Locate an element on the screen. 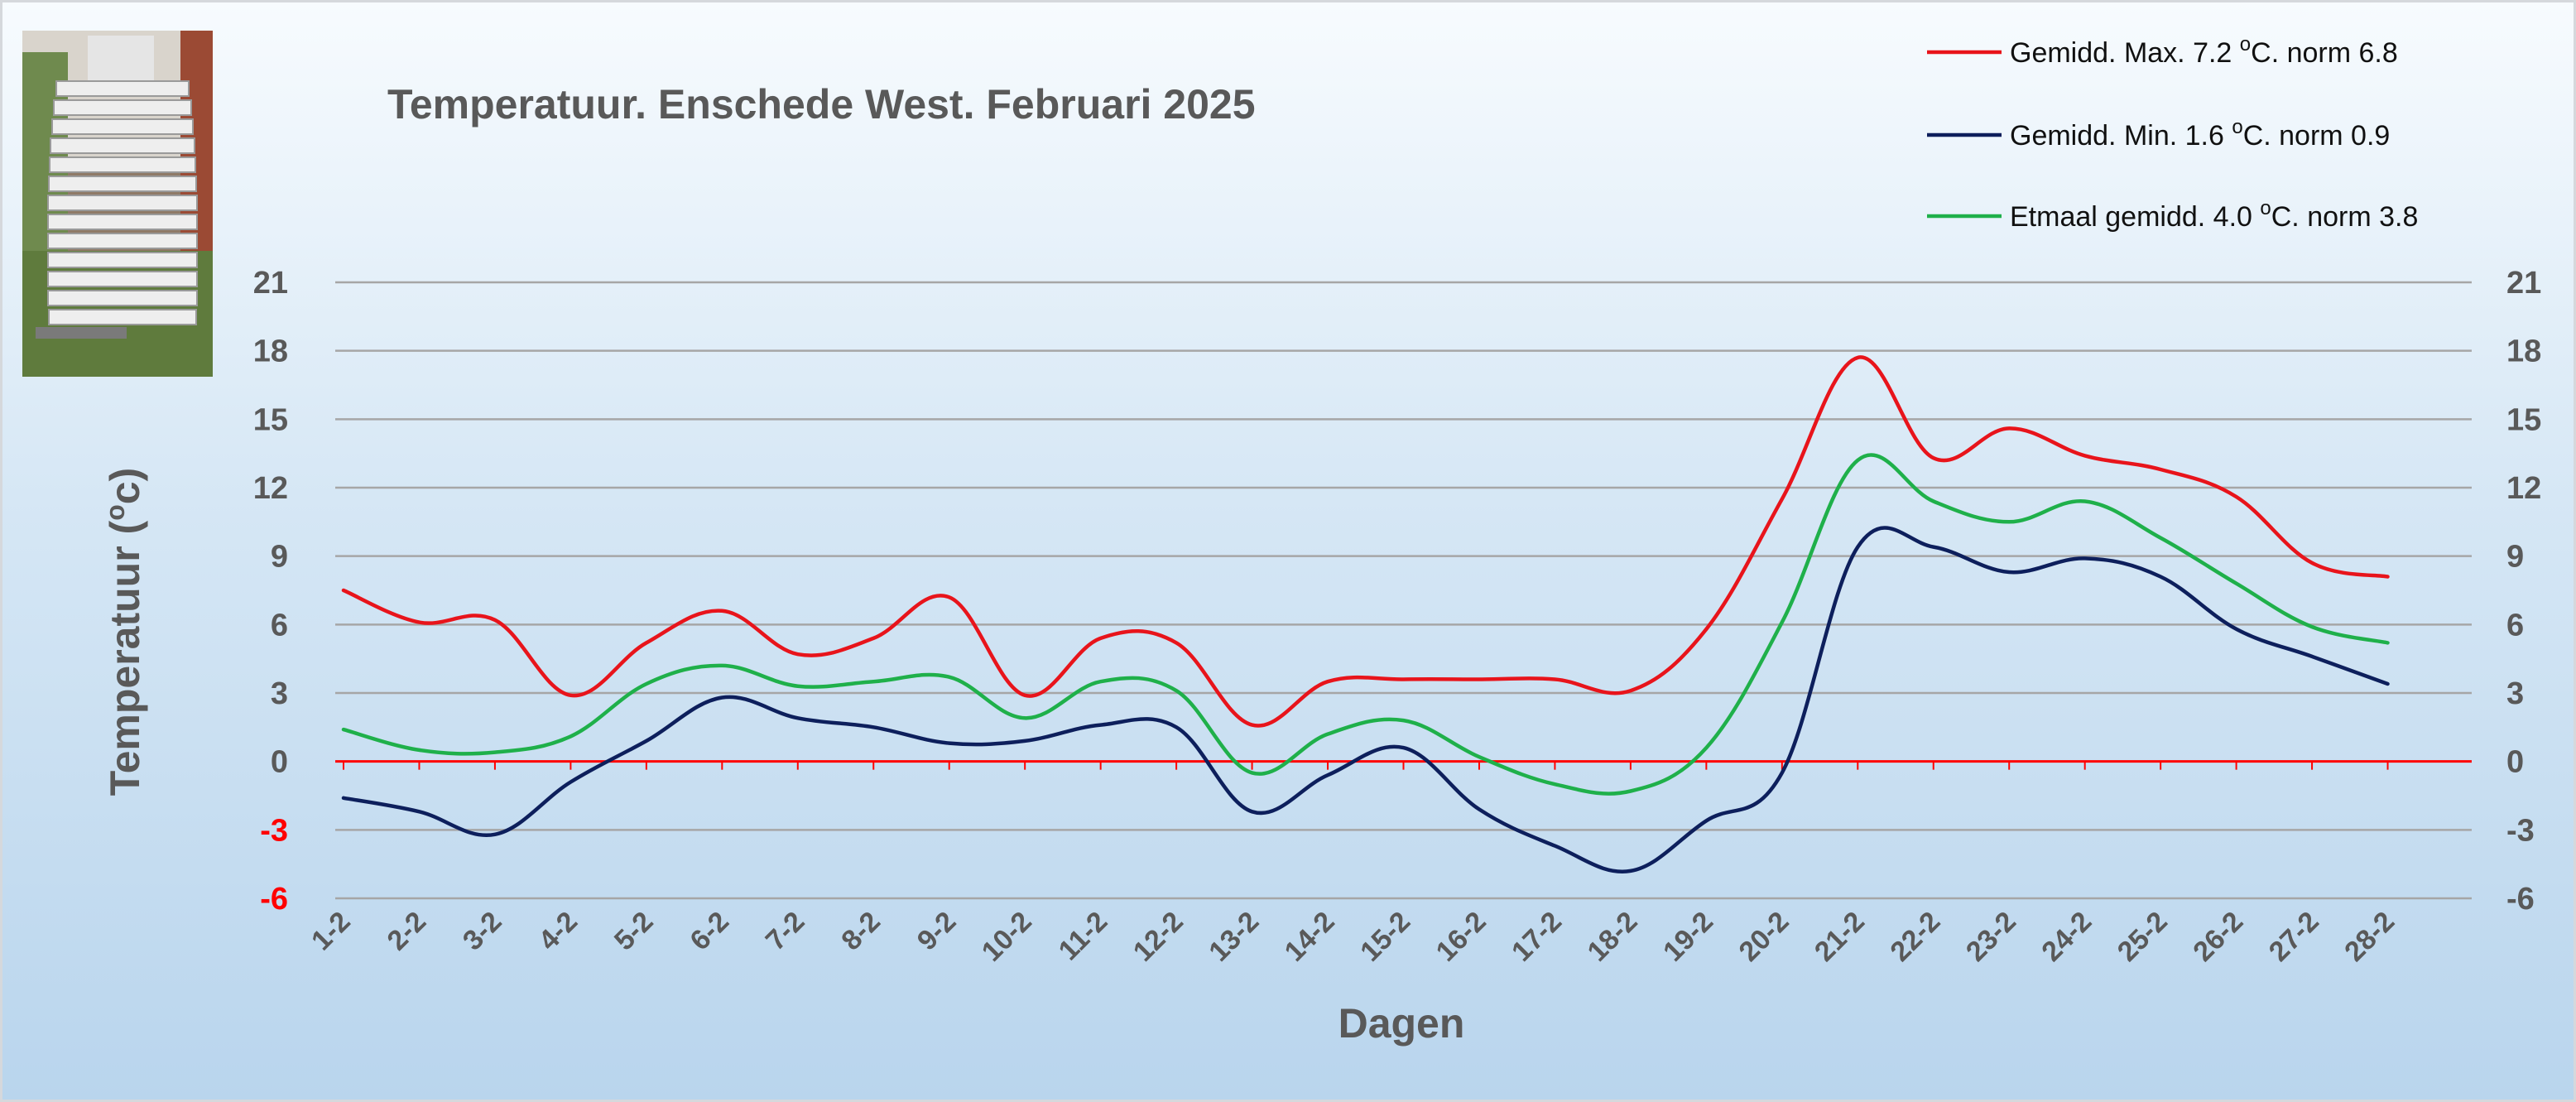 The image size is (2576, 1102). y-tick-label-right: 6 is located at coordinates (2515, 625).